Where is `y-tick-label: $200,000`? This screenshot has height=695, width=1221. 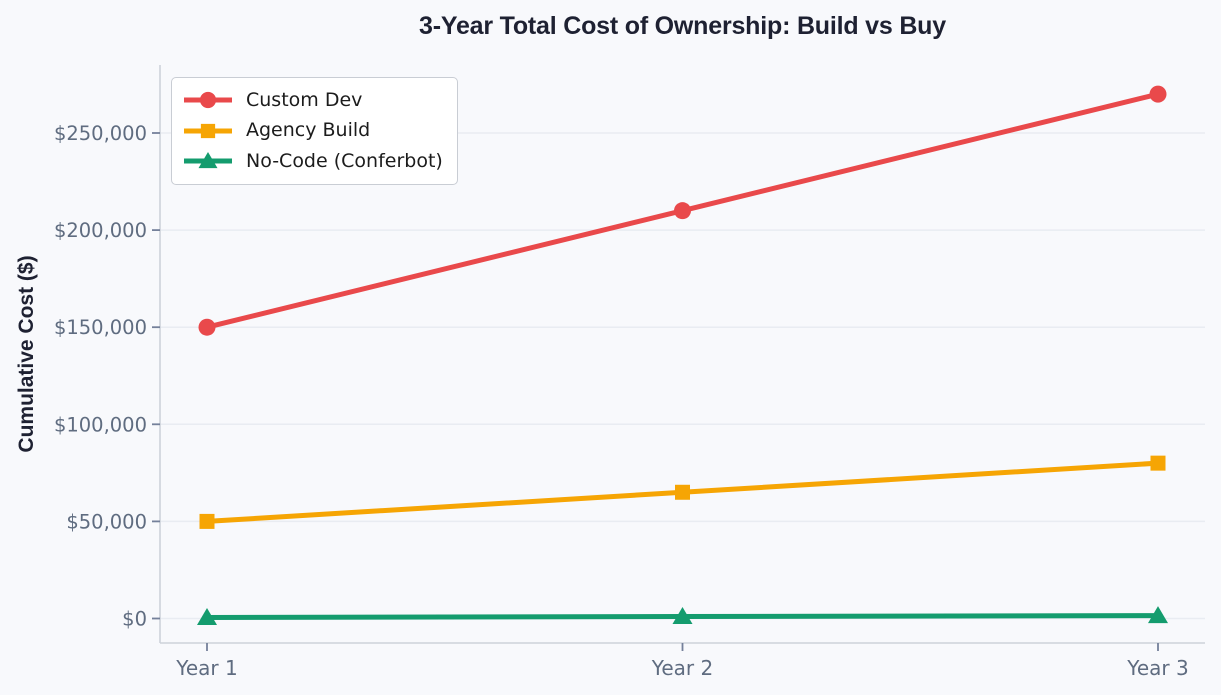 y-tick-label: $200,000 is located at coordinates (100, 230).